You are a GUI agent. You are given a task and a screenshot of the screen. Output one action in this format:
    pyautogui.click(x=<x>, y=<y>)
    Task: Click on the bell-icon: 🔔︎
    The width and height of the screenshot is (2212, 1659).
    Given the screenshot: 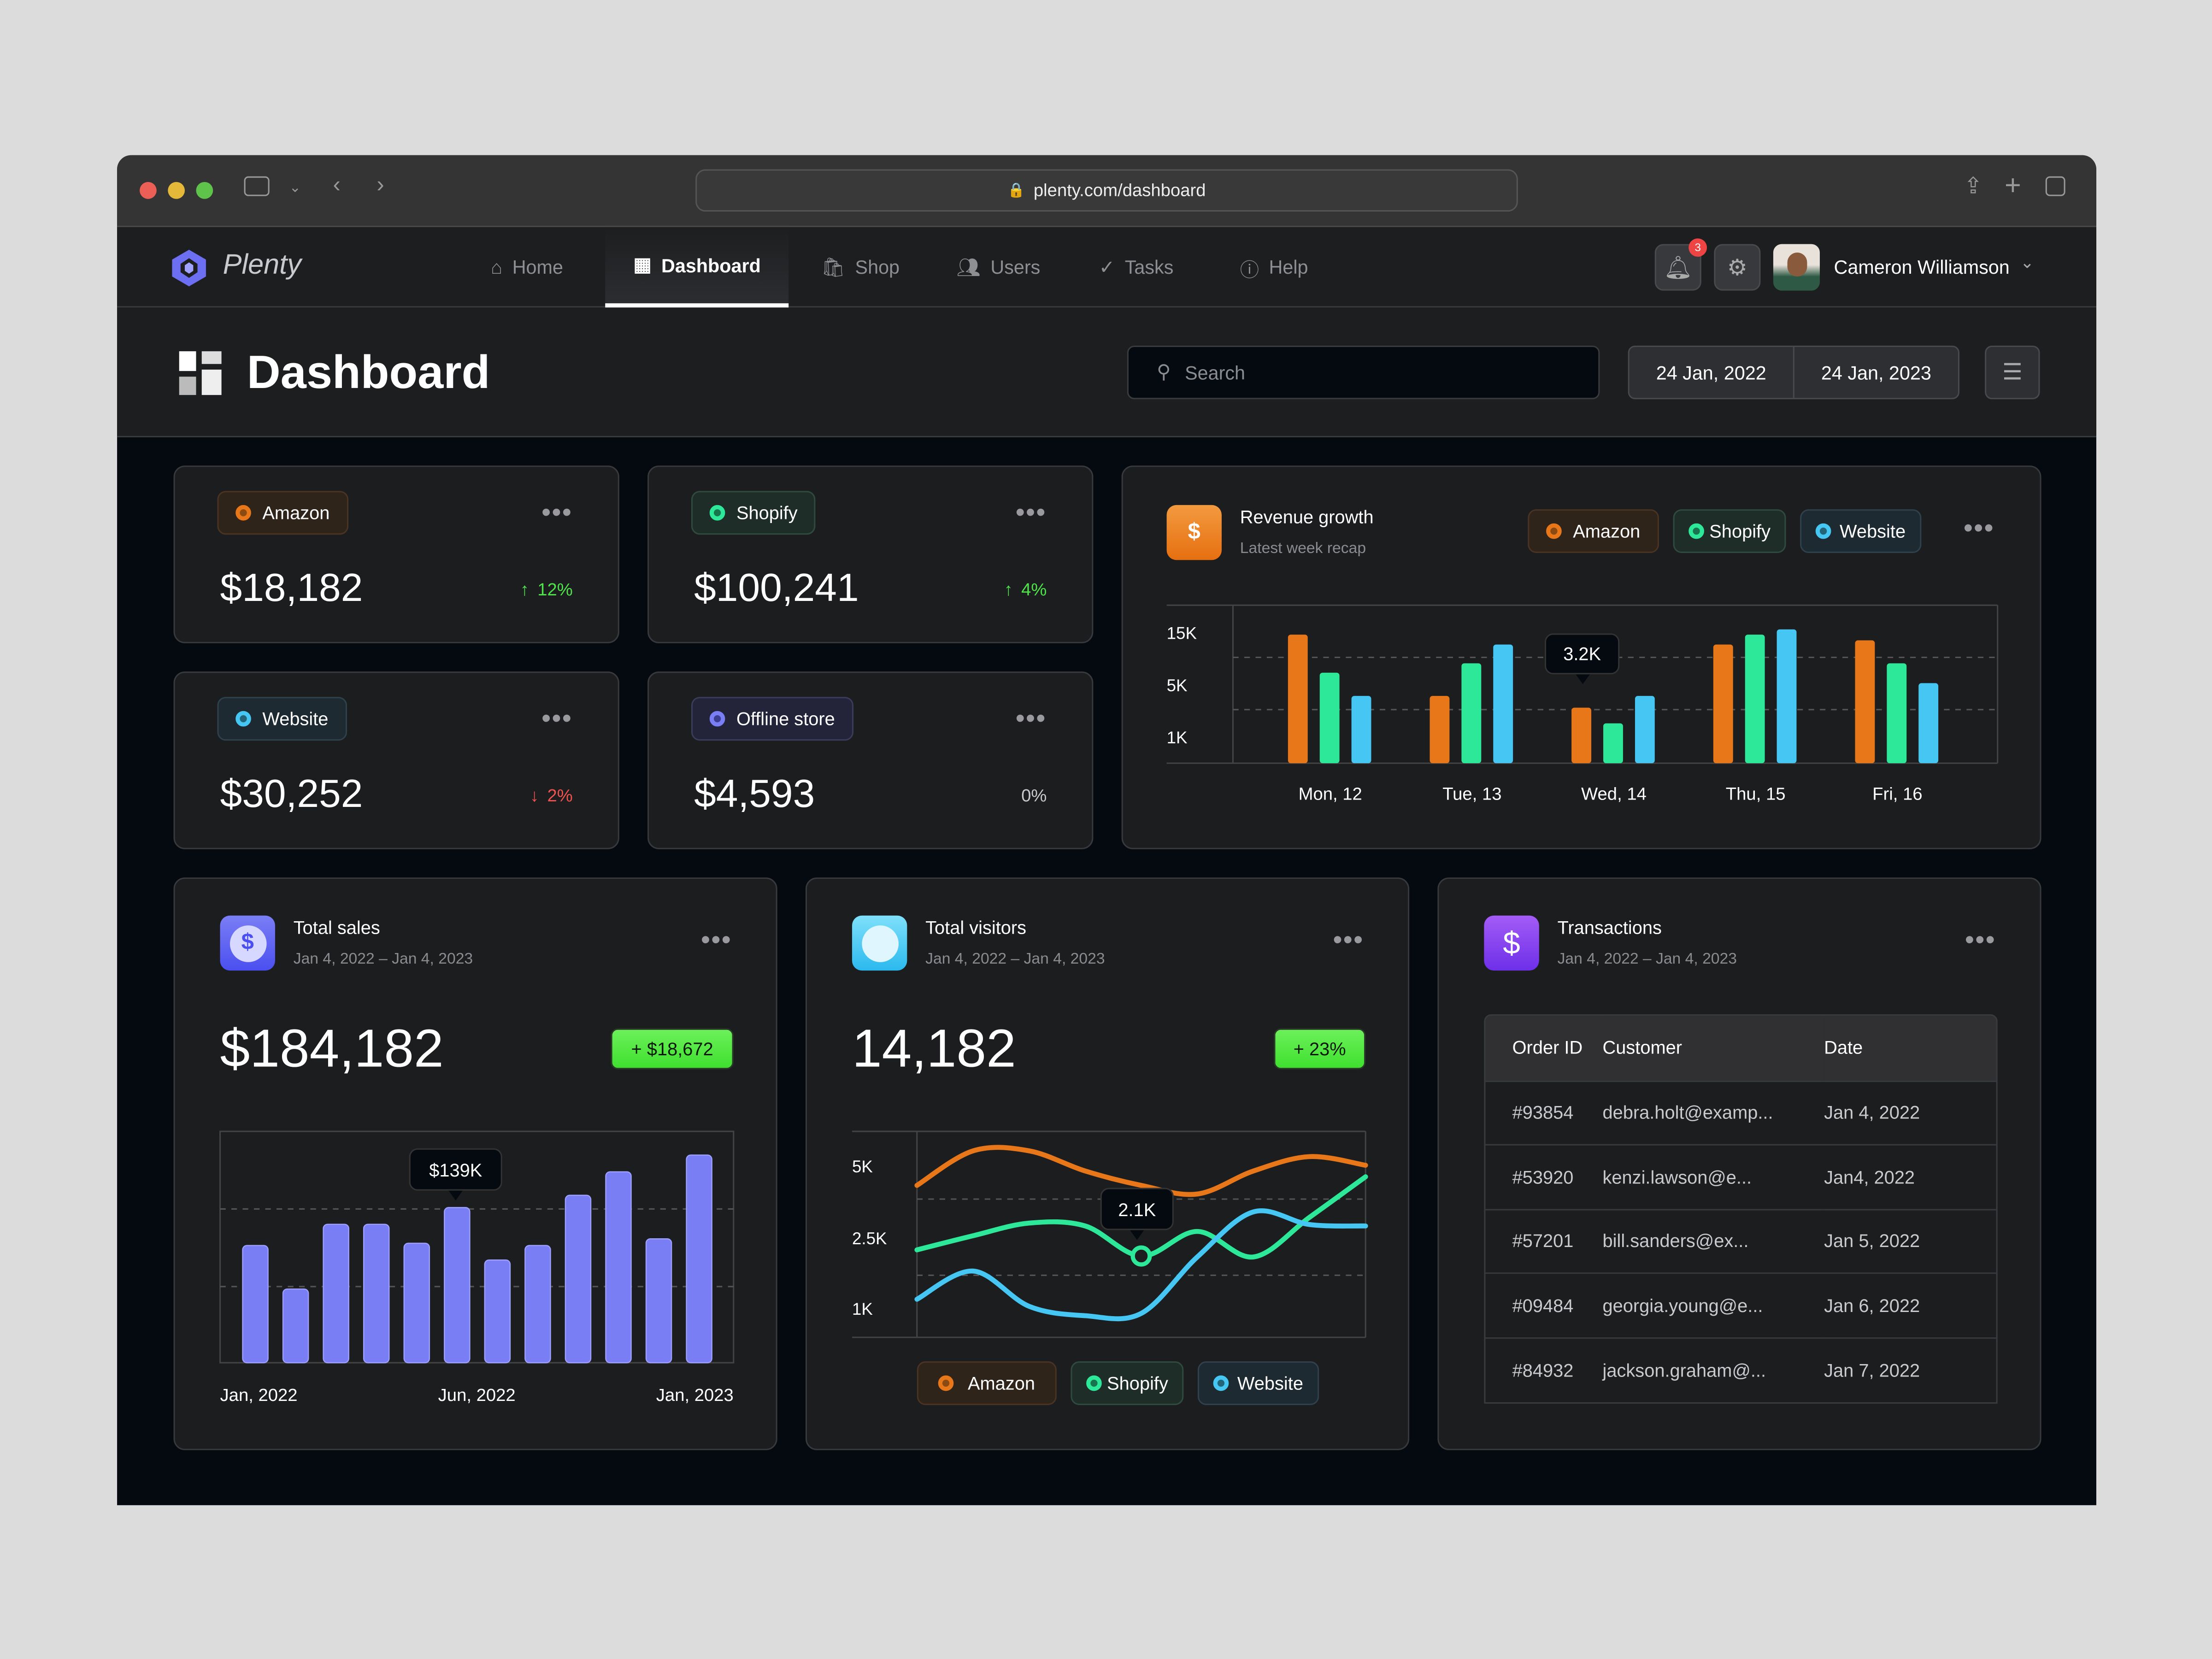 What is the action you would take?
    pyautogui.click(x=1678, y=268)
    